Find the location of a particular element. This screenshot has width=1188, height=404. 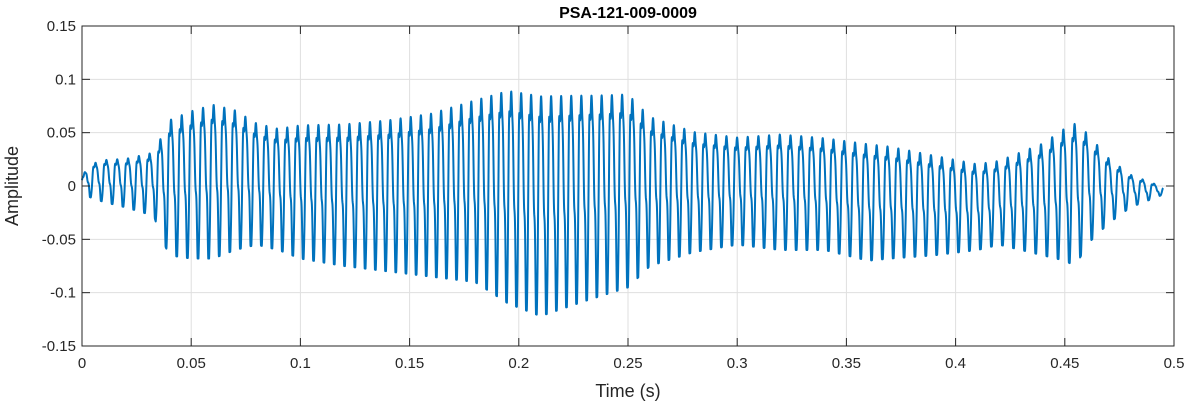

x-tick-label: 0.5 is located at coordinates (1174, 363).